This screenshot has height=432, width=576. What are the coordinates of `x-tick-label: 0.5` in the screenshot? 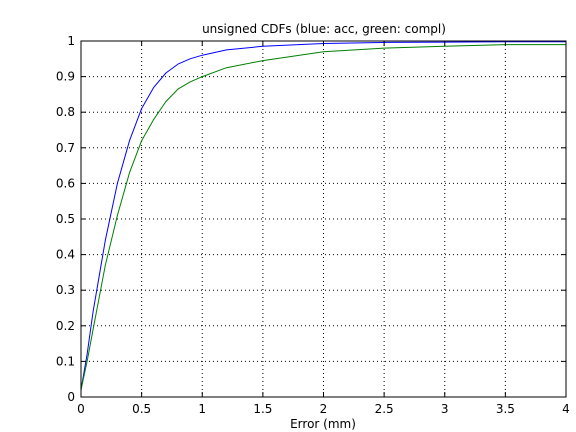 It's located at (141, 409).